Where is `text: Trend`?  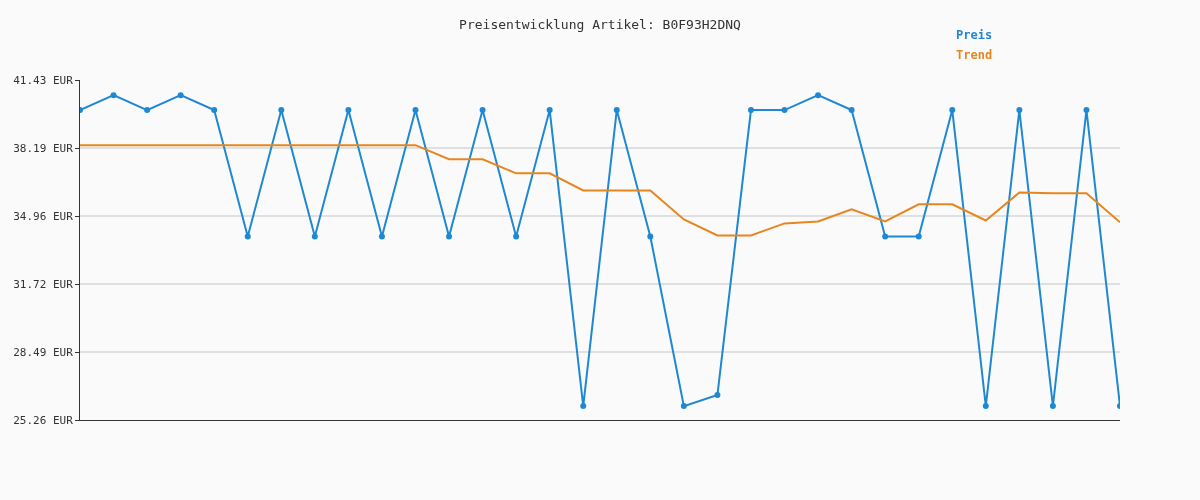
text: Trend is located at coordinates (974, 55).